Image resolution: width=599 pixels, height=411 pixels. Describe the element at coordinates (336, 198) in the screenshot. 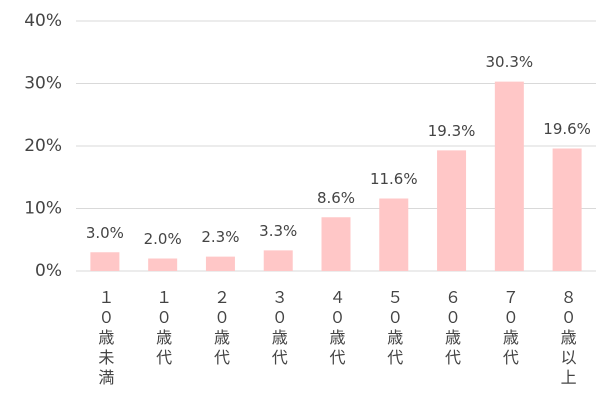

I see `value-label: 8.6%` at that location.